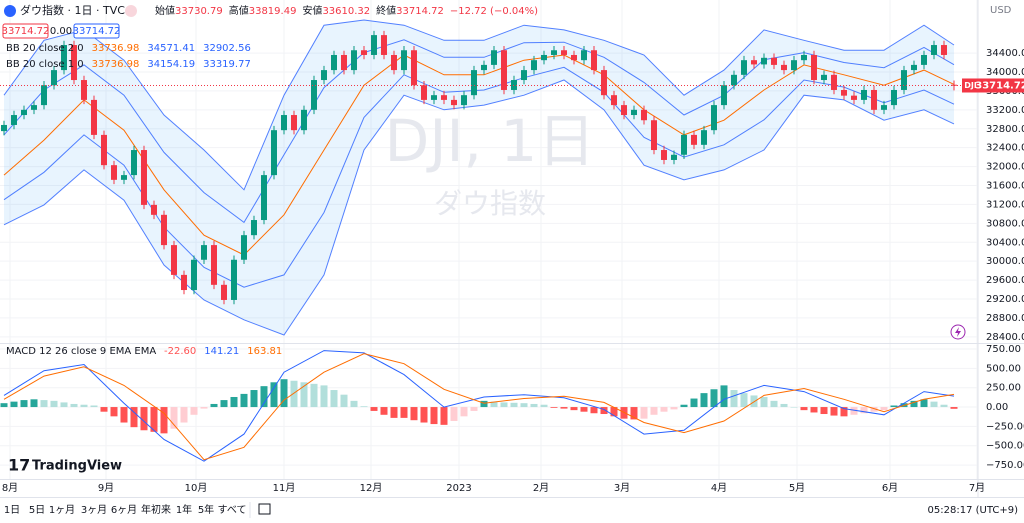  I want to click on range-button: 年初来, so click(156, 509).